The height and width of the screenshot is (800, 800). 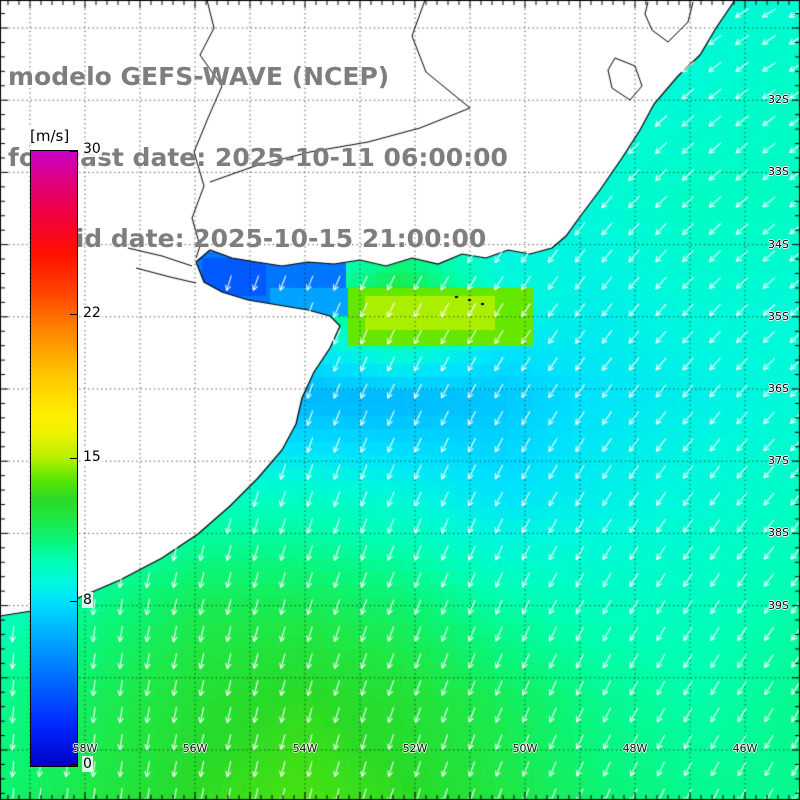 I want to click on lat-axis-label: 32S, so click(x=778, y=99).